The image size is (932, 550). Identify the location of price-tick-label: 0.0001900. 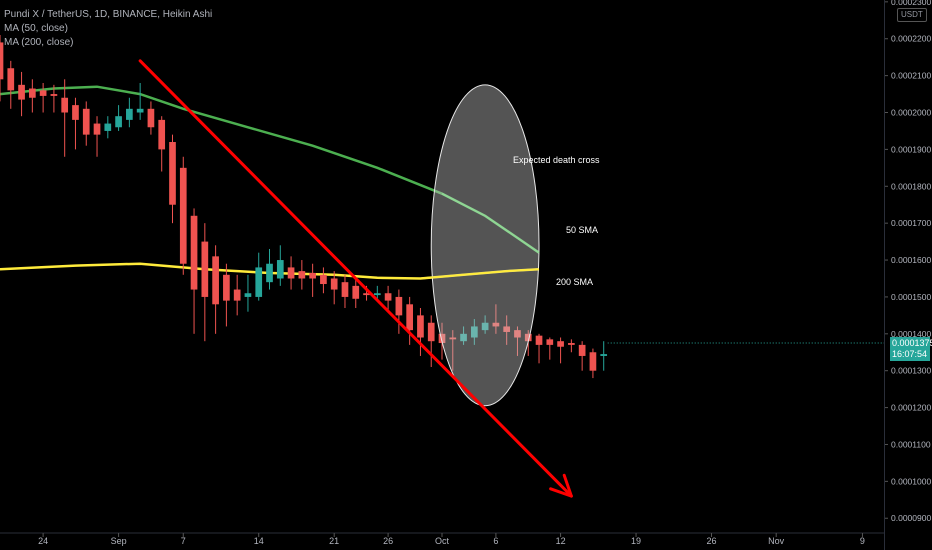
(911, 149).